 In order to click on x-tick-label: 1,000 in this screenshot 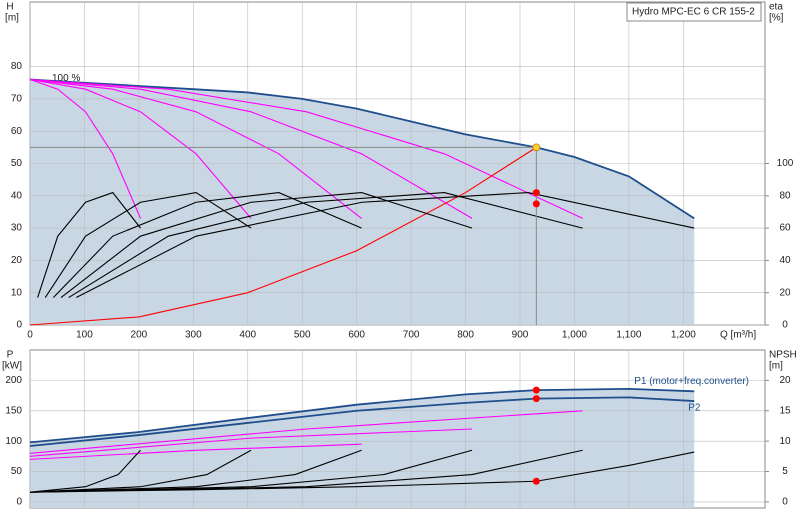, I will do `click(574, 335)`.